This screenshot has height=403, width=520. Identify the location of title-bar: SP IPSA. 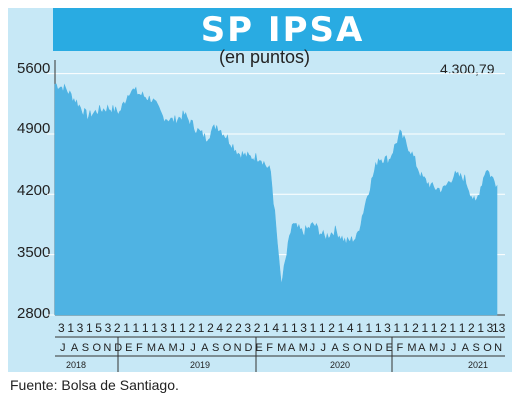
(282, 29).